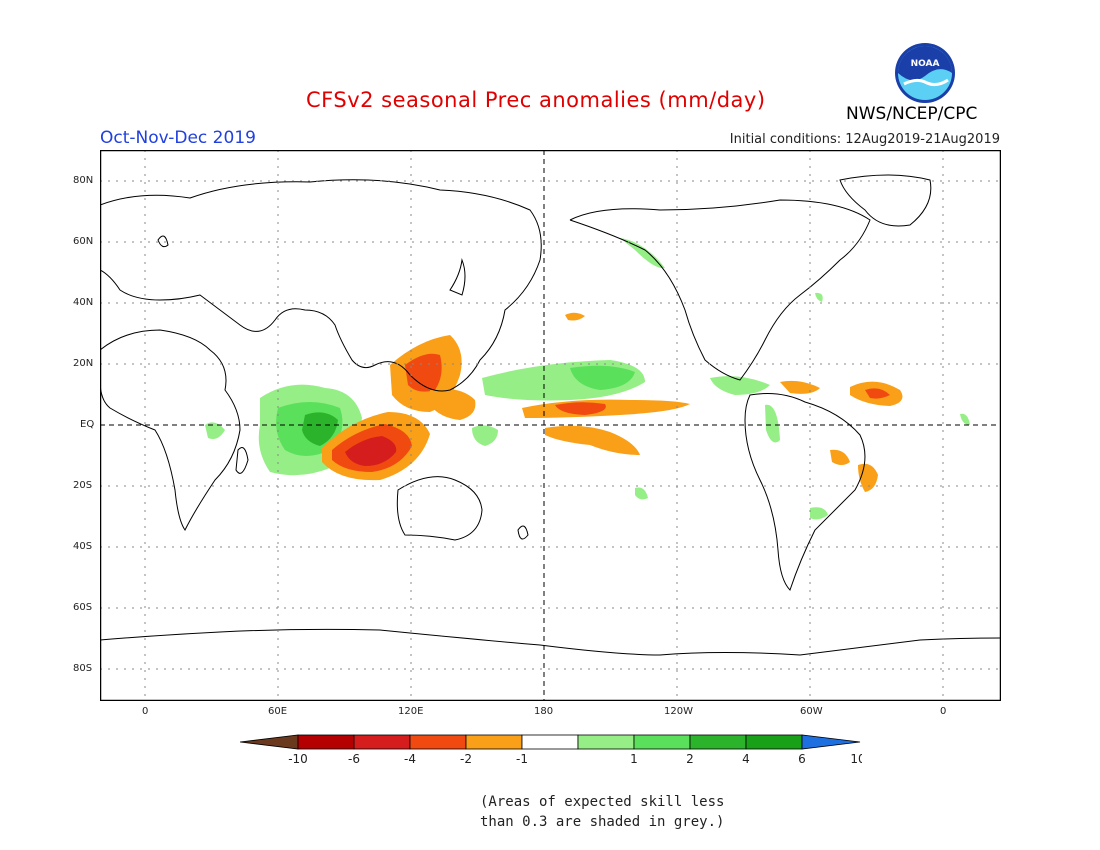  What do you see at coordinates (83, 668) in the screenshot?
I see `lat-label-80s: 80S` at bounding box center [83, 668].